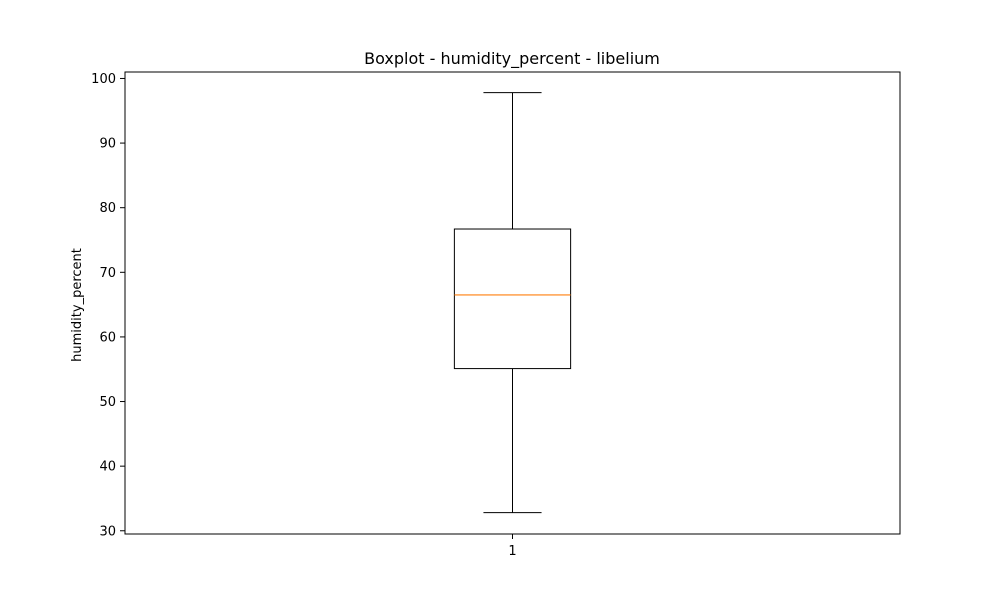 The height and width of the screenshot is (604, 1000). What do you see at coordinates (107, 467) in the screenshot?
I see `y-tick-label: 40` at bounding box center [107, 467].